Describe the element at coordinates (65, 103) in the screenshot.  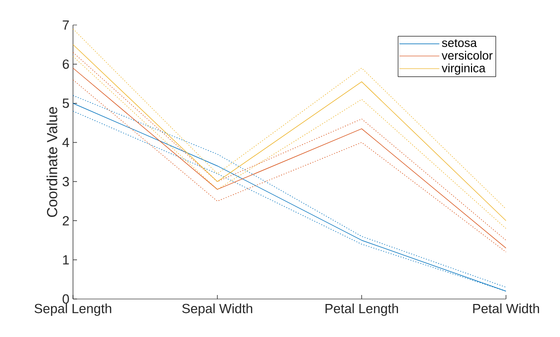
I see `y-tick-label: 5` at that location.